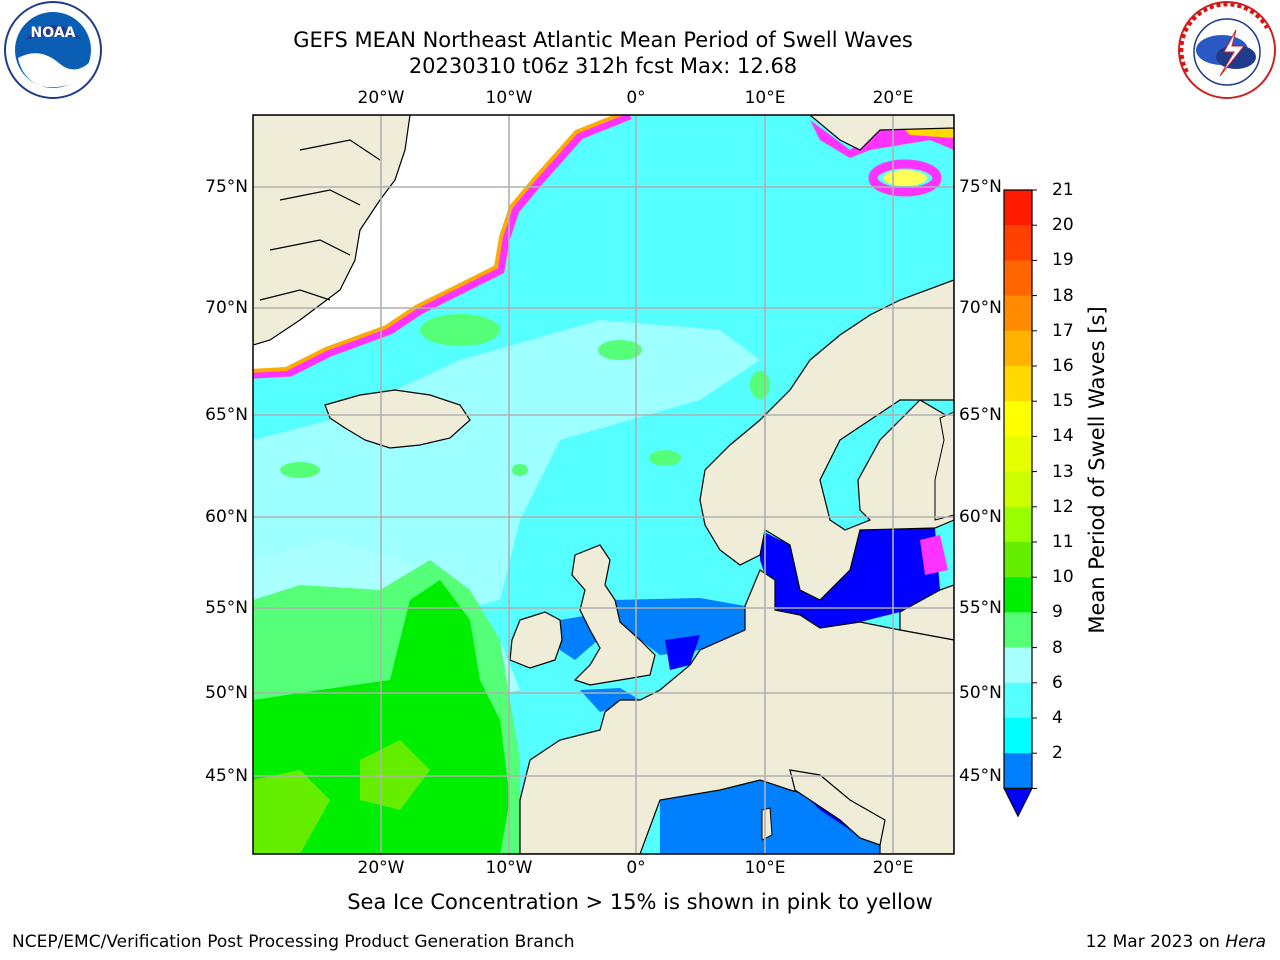 The image size is (1280, 960). I want to click on lat-label-right-60n: 60°N, so click(980, 517).